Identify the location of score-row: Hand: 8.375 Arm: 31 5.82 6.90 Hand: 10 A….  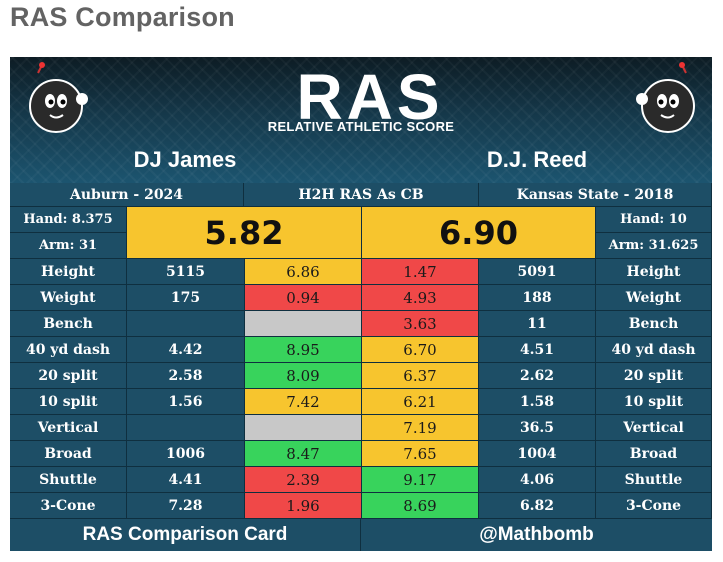
(361, 233).